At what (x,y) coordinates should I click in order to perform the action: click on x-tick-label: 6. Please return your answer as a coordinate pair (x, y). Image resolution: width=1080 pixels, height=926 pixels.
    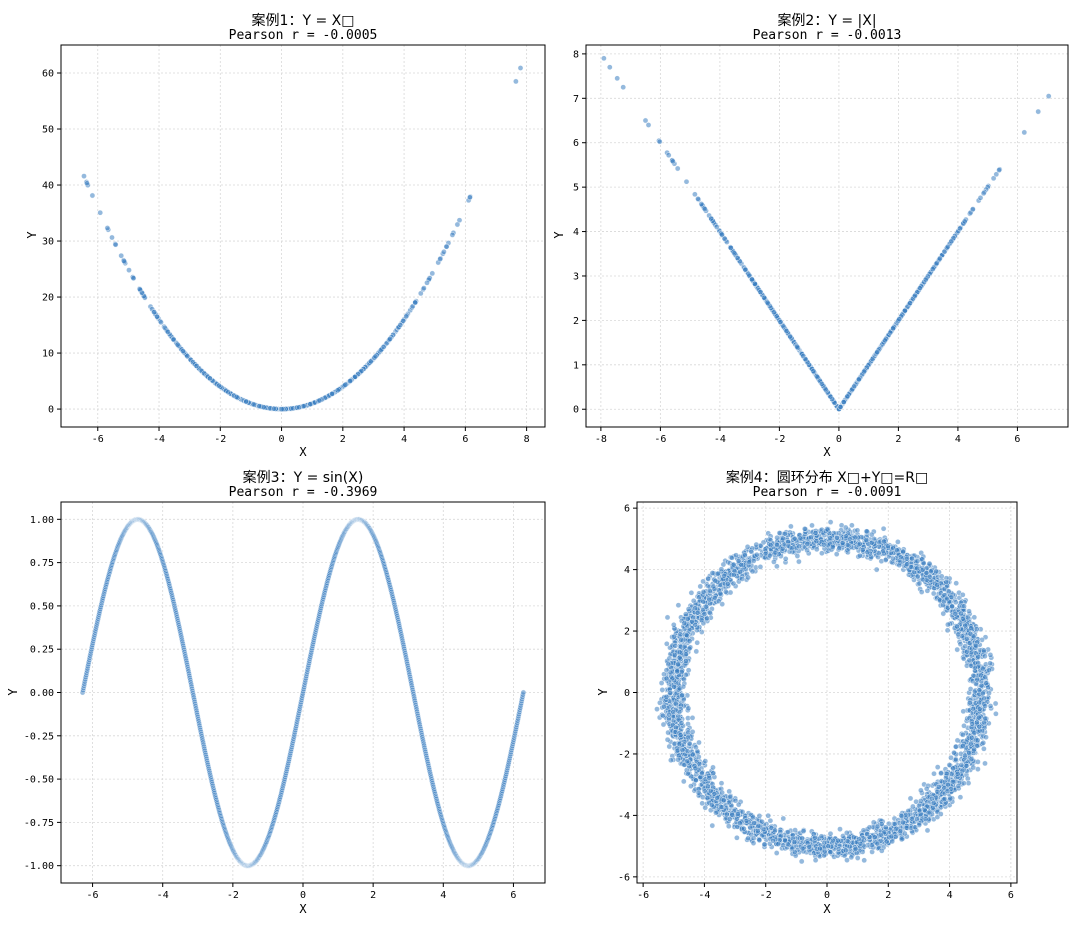
    Looking at the image, I should click on (1017, 439).